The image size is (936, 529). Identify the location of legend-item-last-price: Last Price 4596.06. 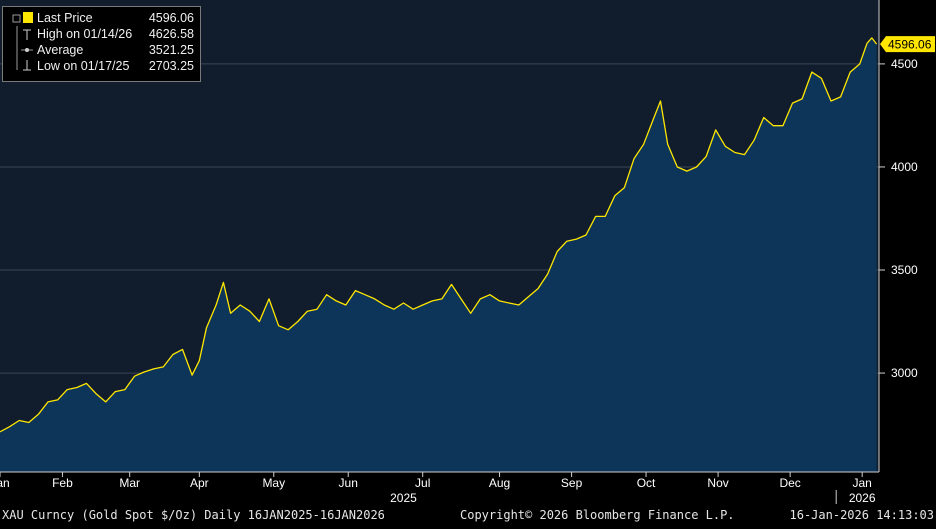
(101, 18).